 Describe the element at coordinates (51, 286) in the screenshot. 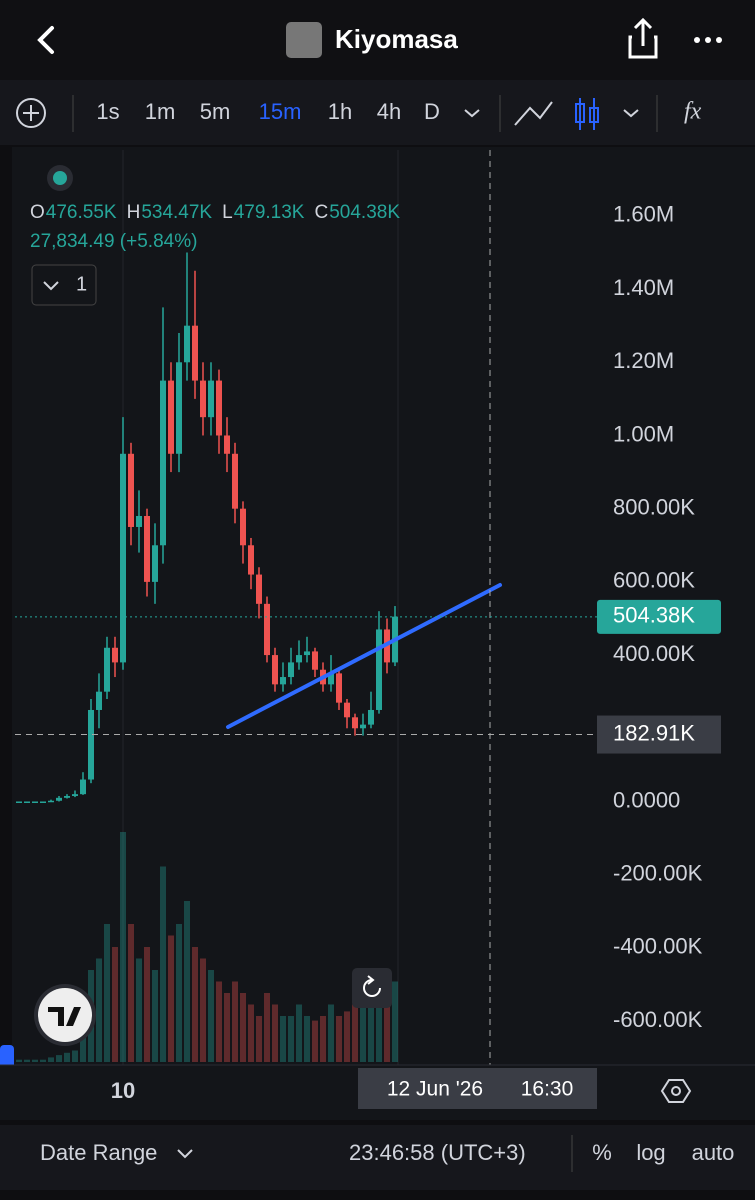

I see `chevron` at that location.